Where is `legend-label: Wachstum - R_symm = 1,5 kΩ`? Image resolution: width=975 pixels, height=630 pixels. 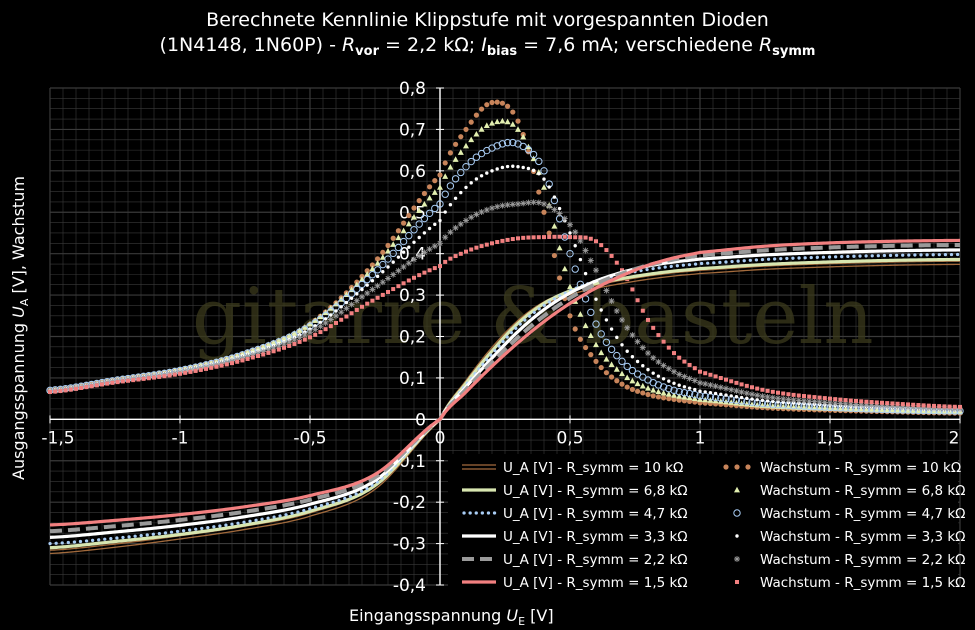 legend-label: Wachstum - R_symm = 1,5 kΩ is located at coordinates (862, 583).